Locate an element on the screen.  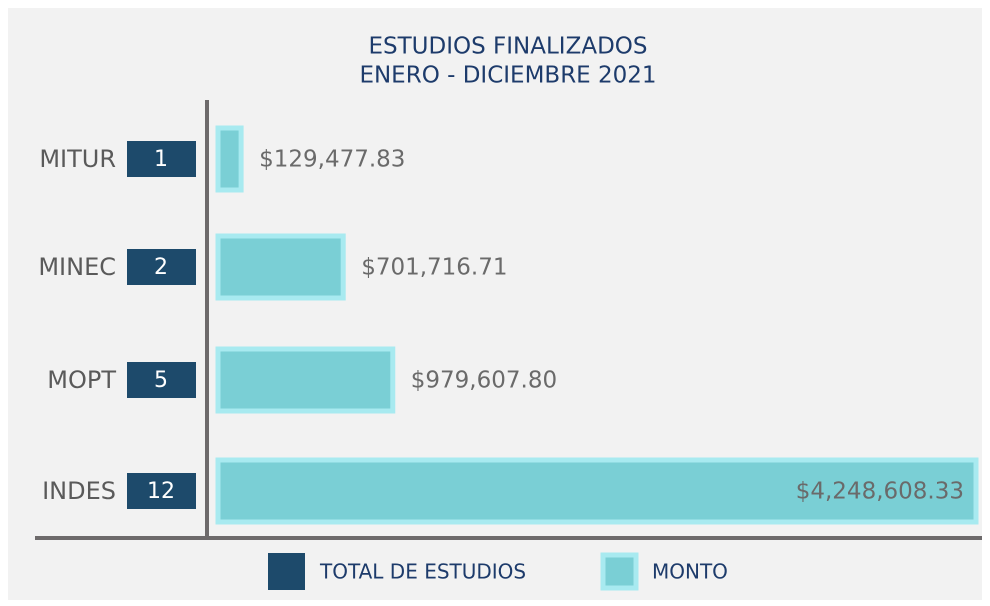
category-label: MINEC is located at coordinates (77, 267).